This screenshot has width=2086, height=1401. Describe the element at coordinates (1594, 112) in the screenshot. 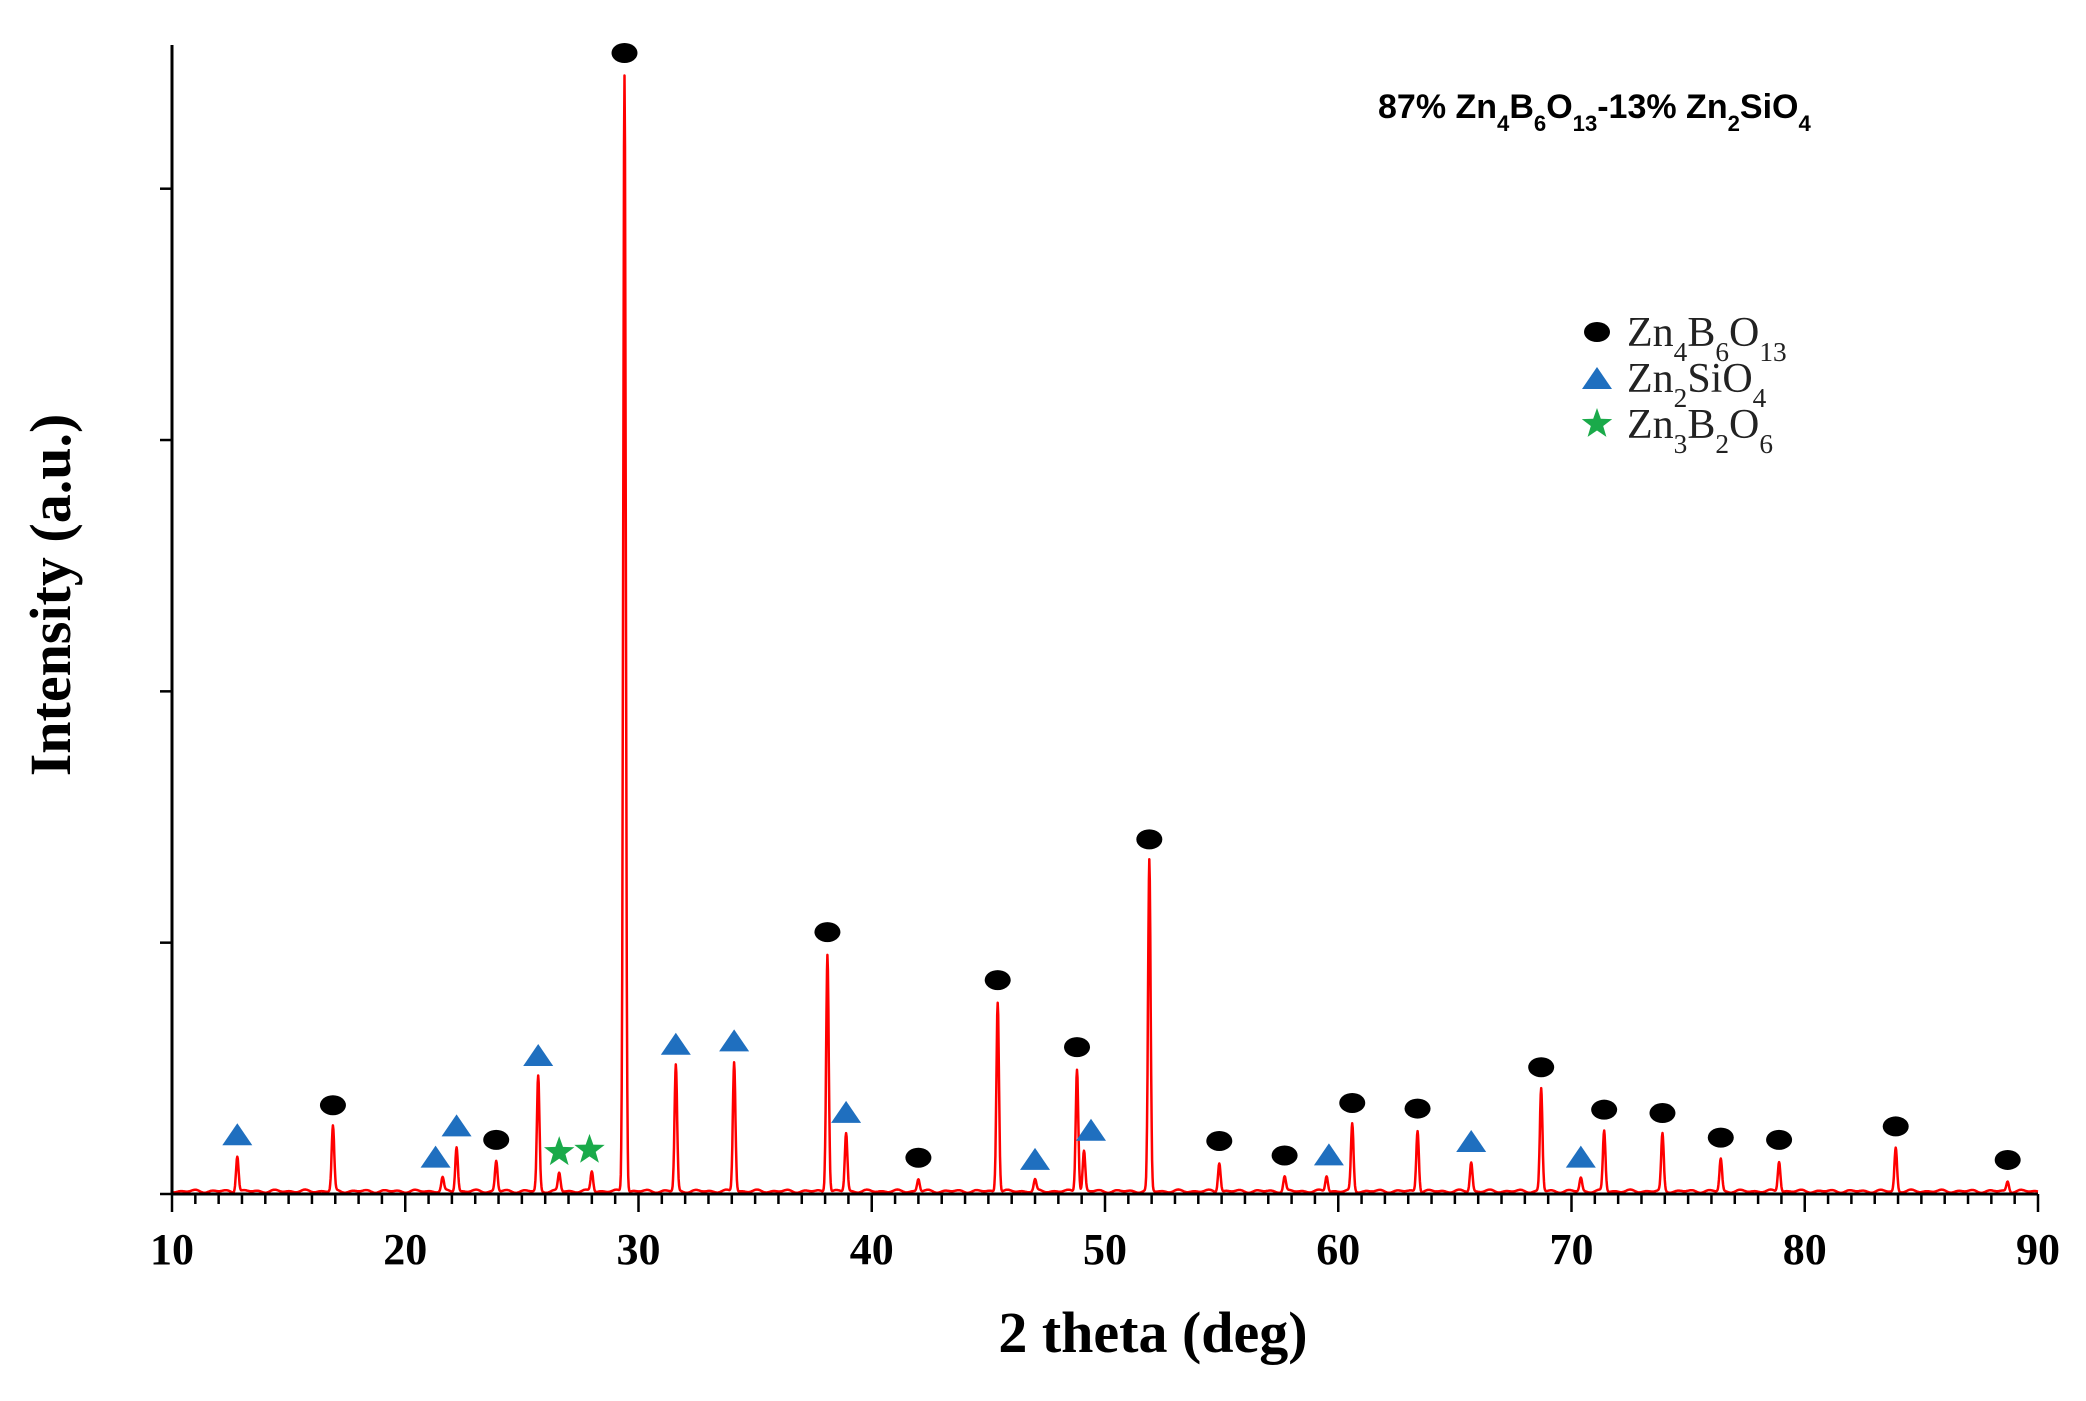

I see `chart-title: 87% Zn4B6O13-13% Zn2SiO4` at that location.